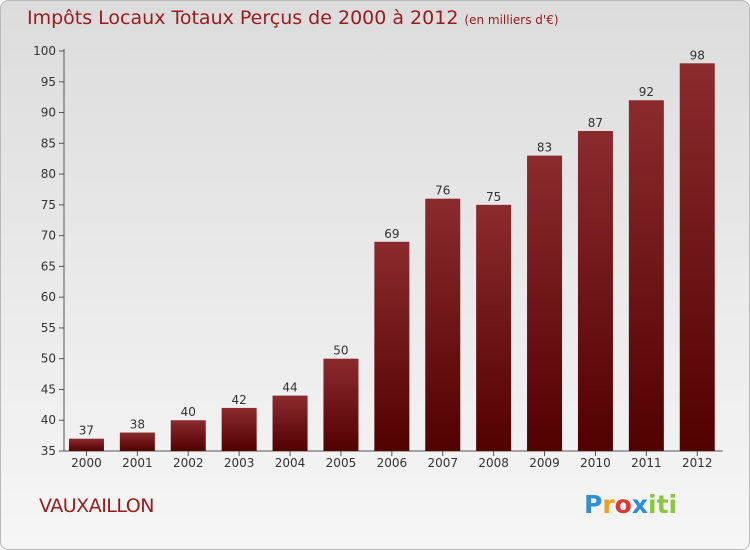 This screenshot has height=550, width=750. Describe the element at coordinates (391, 234) in the screenshot. I see `data-label-2006: 69` at that location.